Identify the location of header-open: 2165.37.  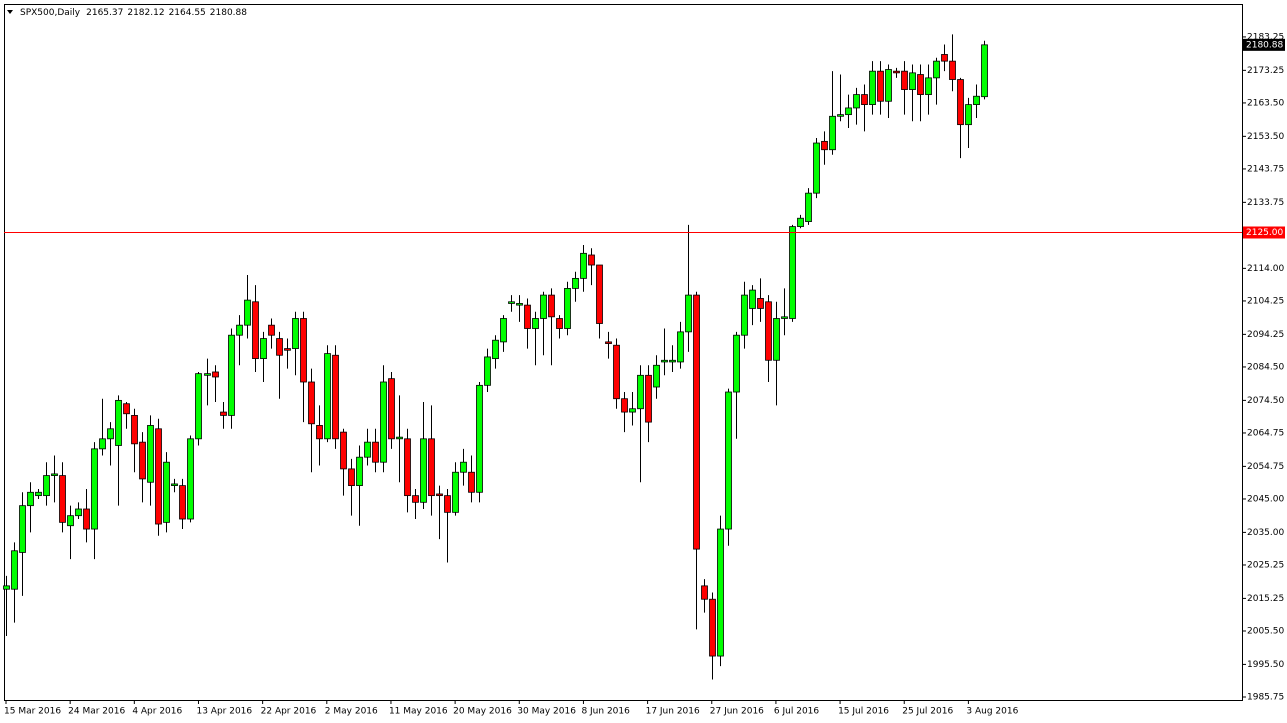
(104, 13).